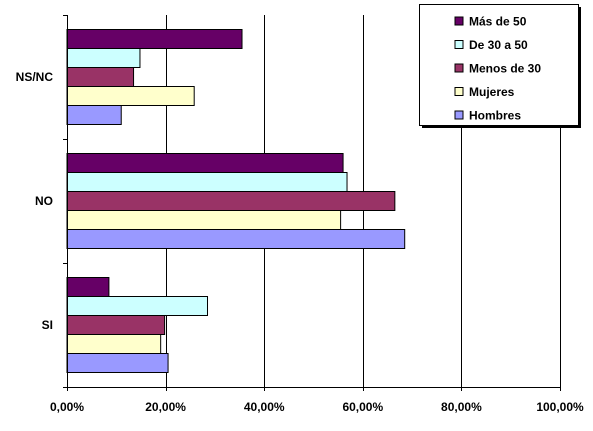  Describe the element at coordinates (67, 407) in the screenshot. I see `x-tick-label: 0,00%` at that location.